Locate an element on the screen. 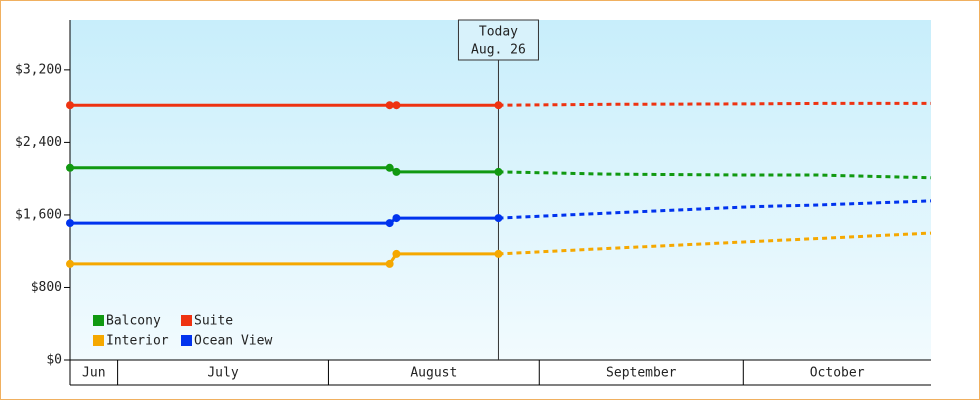 This screenshot has height=400, width=980. legend-label: Ocean View is located at coordinates (233, 341).